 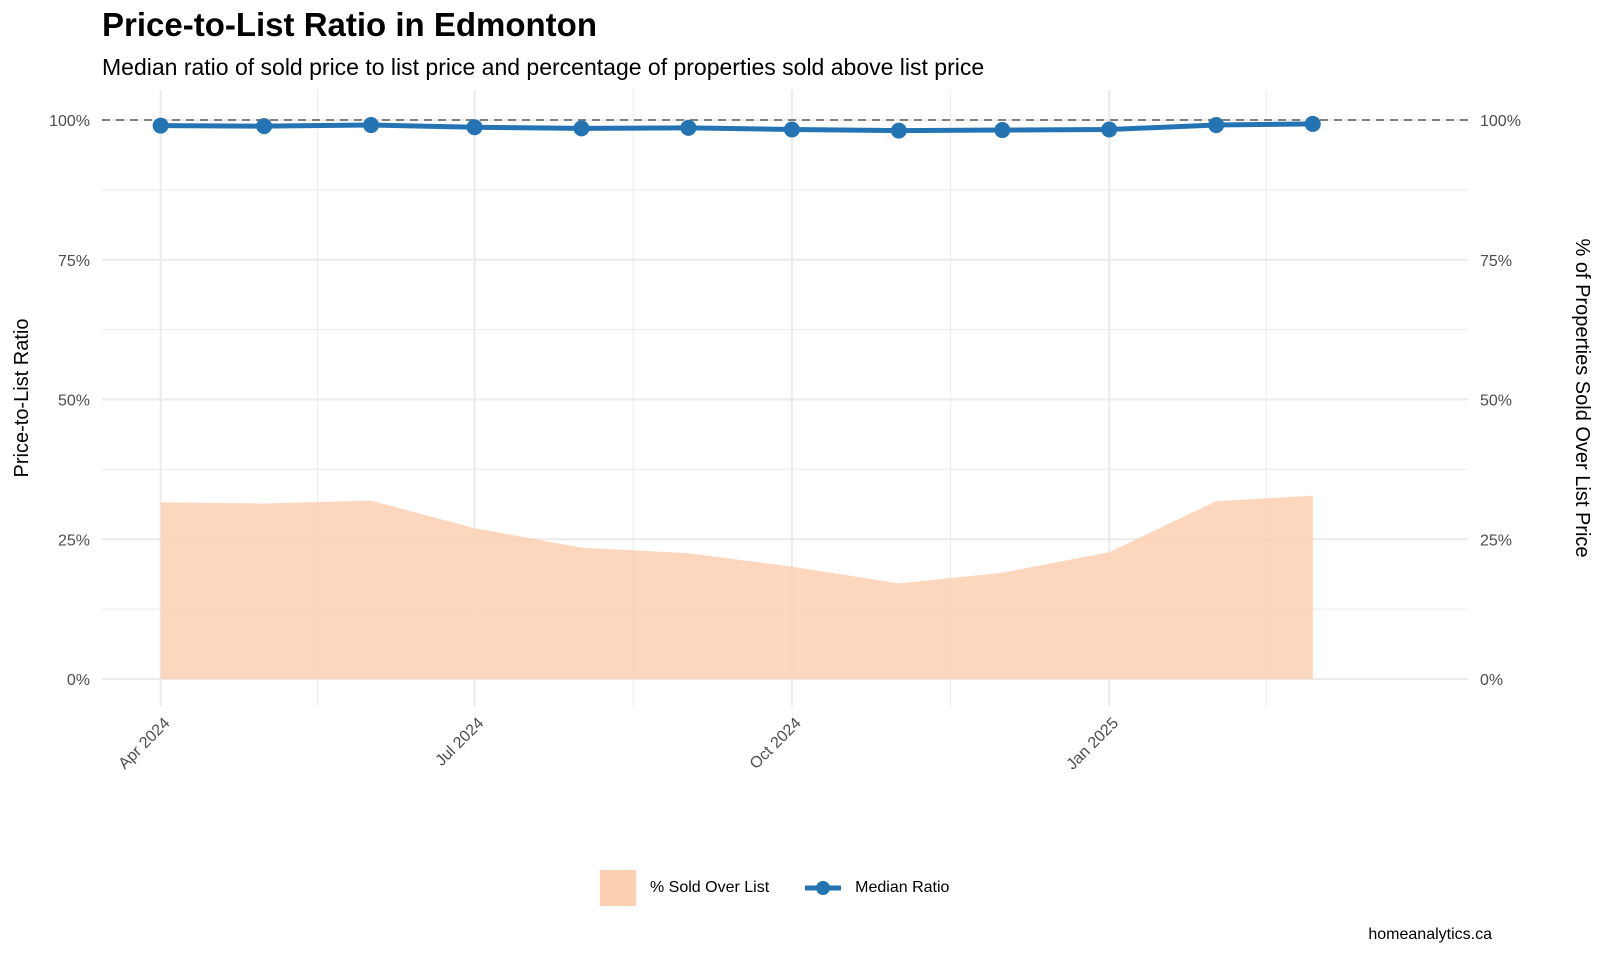 I want to click on caption: homeanalytics.ca, so click(x=1430, y=934).